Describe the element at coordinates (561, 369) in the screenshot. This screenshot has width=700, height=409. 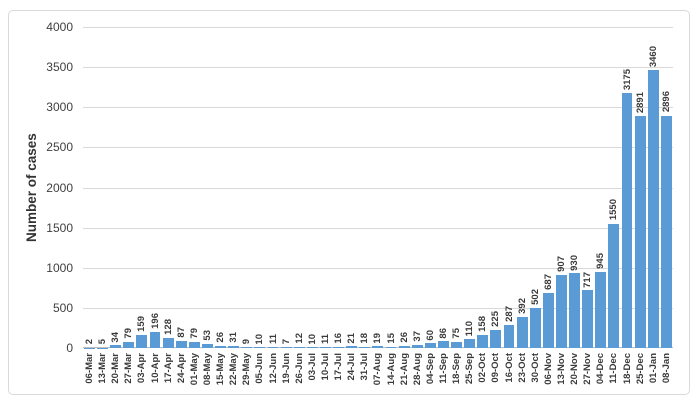
I see `x-tick-label: 13-Nov` at that location.